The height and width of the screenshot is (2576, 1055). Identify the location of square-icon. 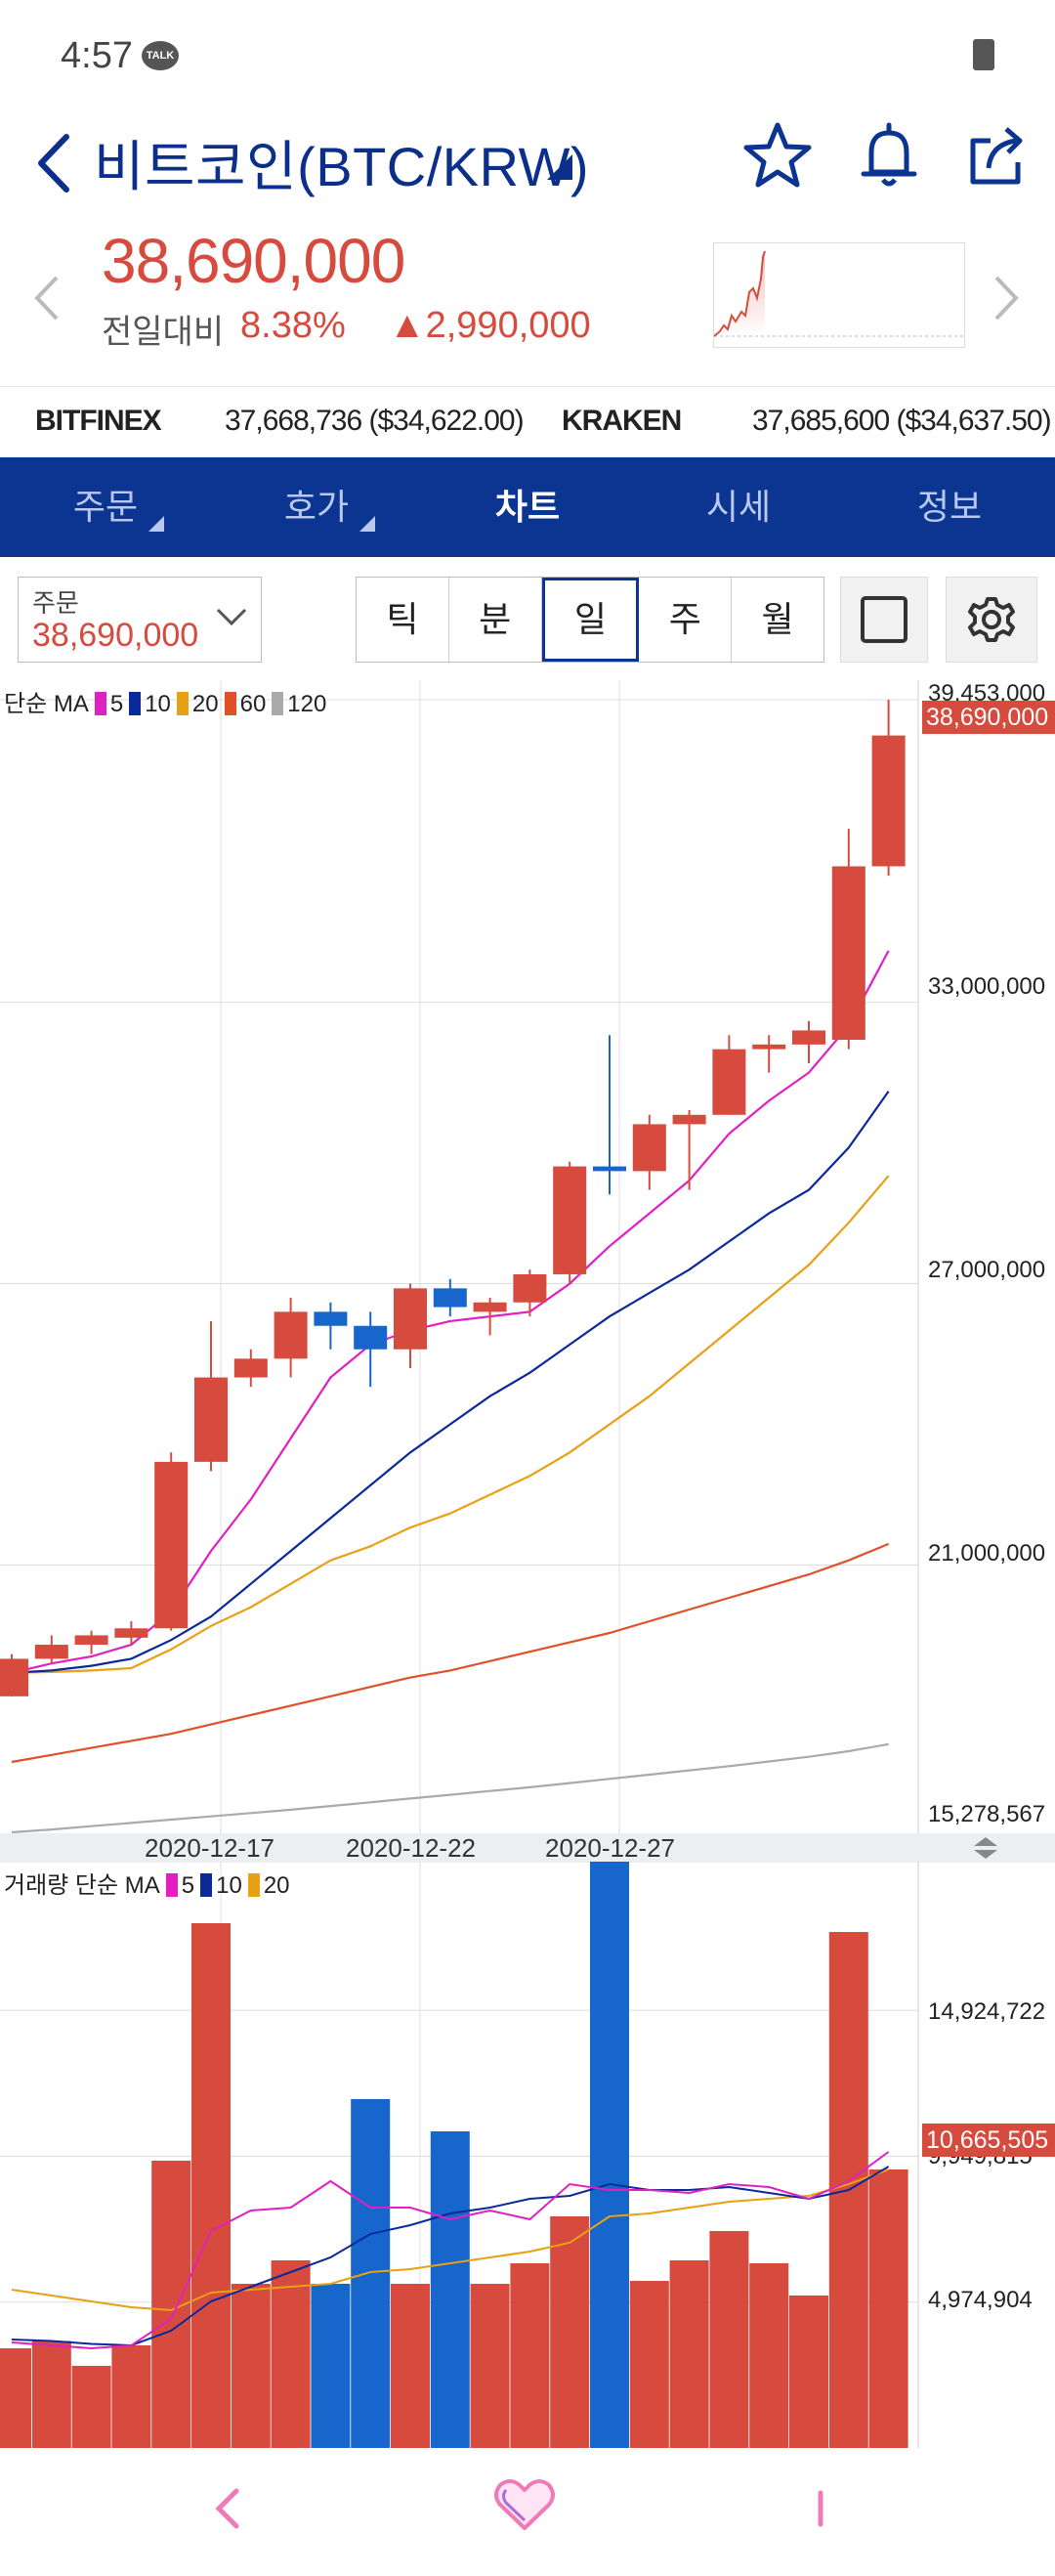
(884, 619).